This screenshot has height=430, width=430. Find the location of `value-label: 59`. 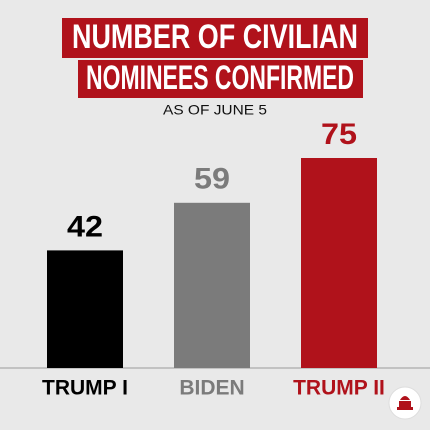

value-label: 59 is located at coordinates (212, 179).